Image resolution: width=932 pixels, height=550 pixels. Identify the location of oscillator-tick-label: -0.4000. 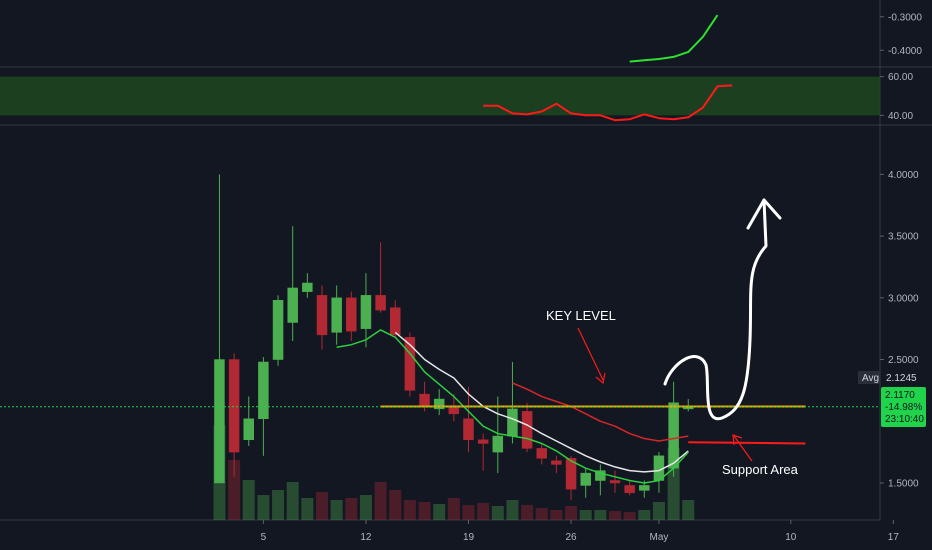
(905, 51).